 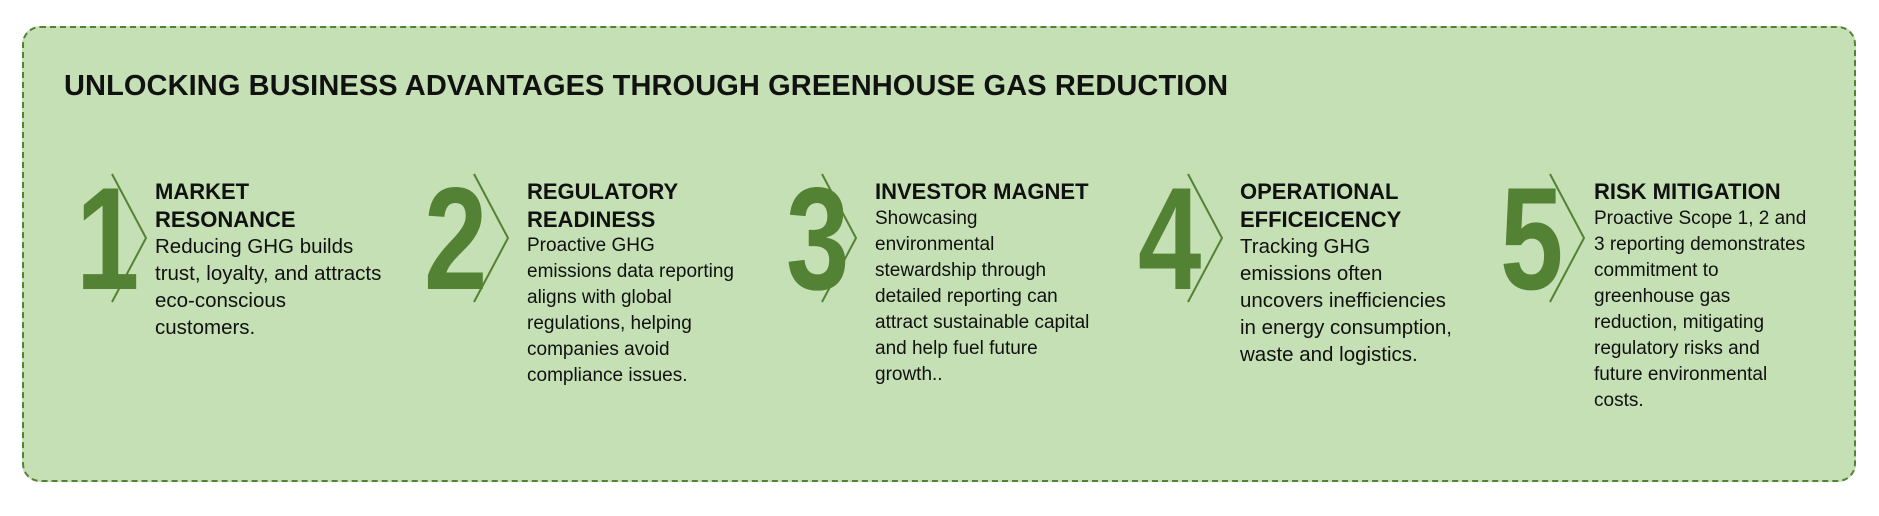 What do you see at coordinates (1181, 239) in the screenshot?
I see `number-badge-4: 4` at bounding box center [1181, 239].